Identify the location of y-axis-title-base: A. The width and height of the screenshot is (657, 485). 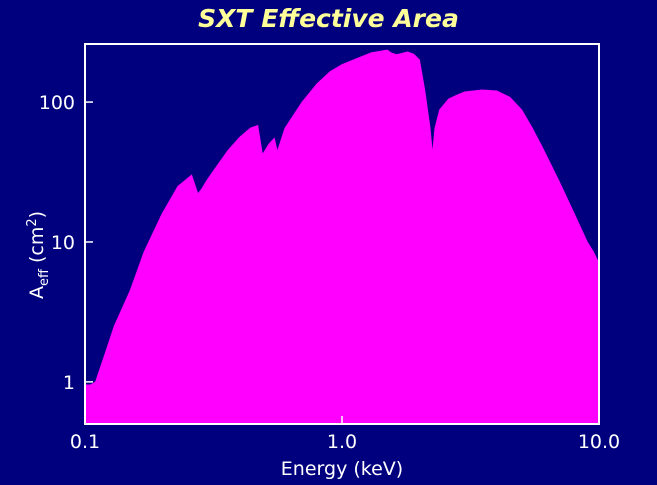
(37, 292).